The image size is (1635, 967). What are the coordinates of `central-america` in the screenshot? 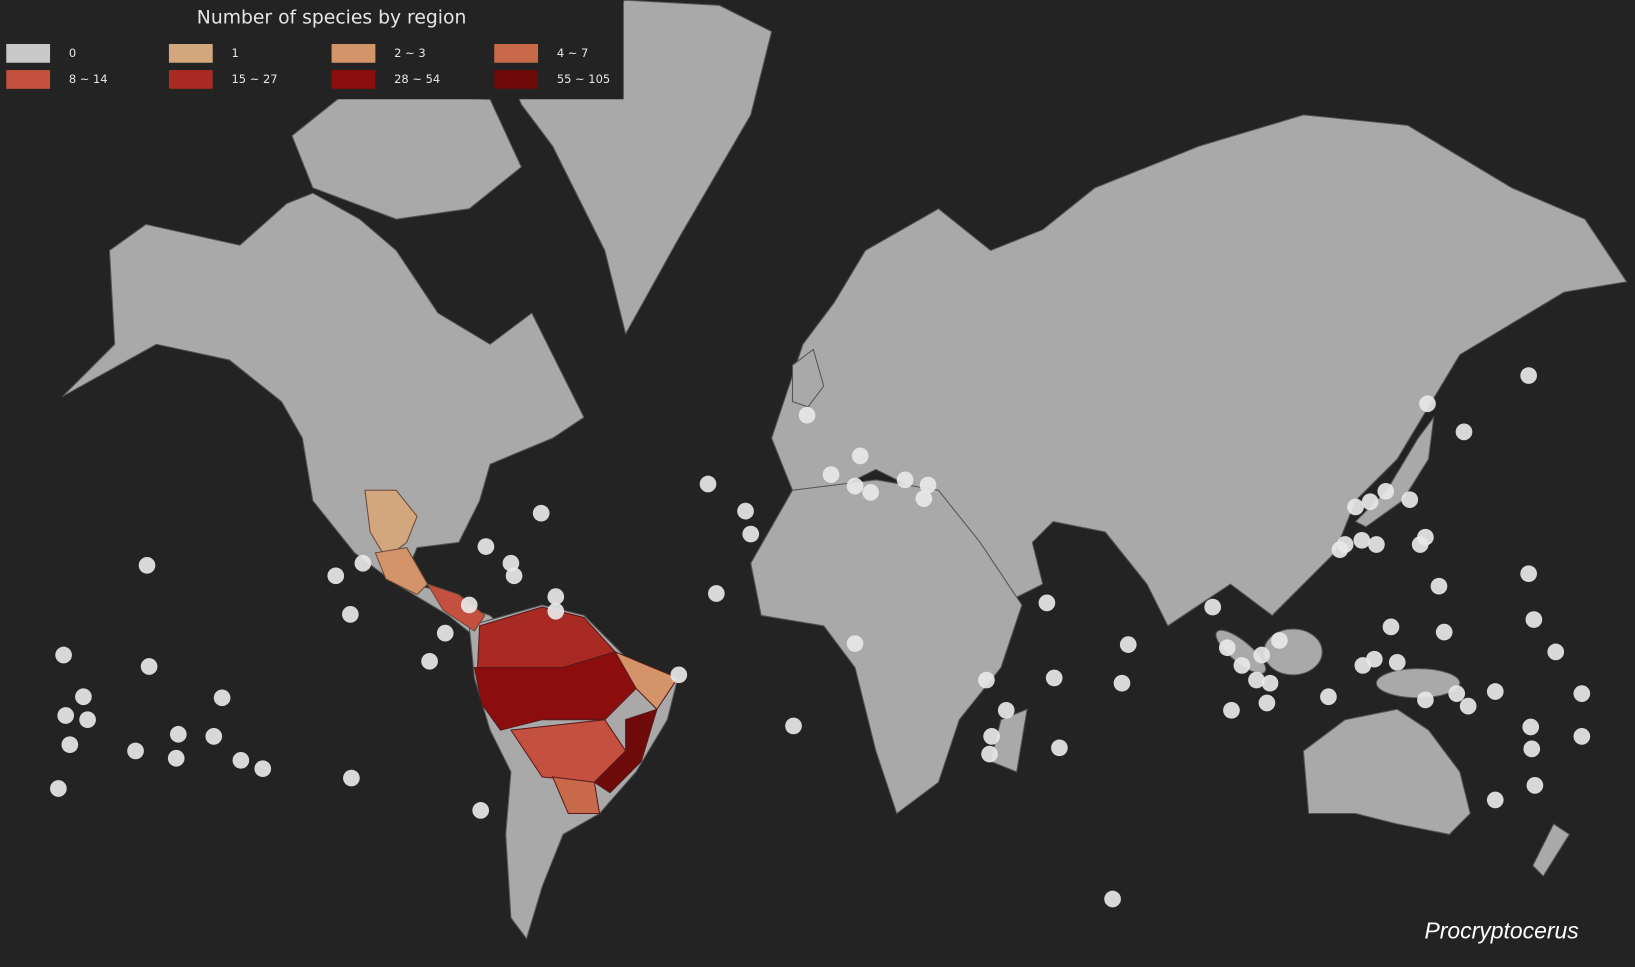 It's located at (456, 607).